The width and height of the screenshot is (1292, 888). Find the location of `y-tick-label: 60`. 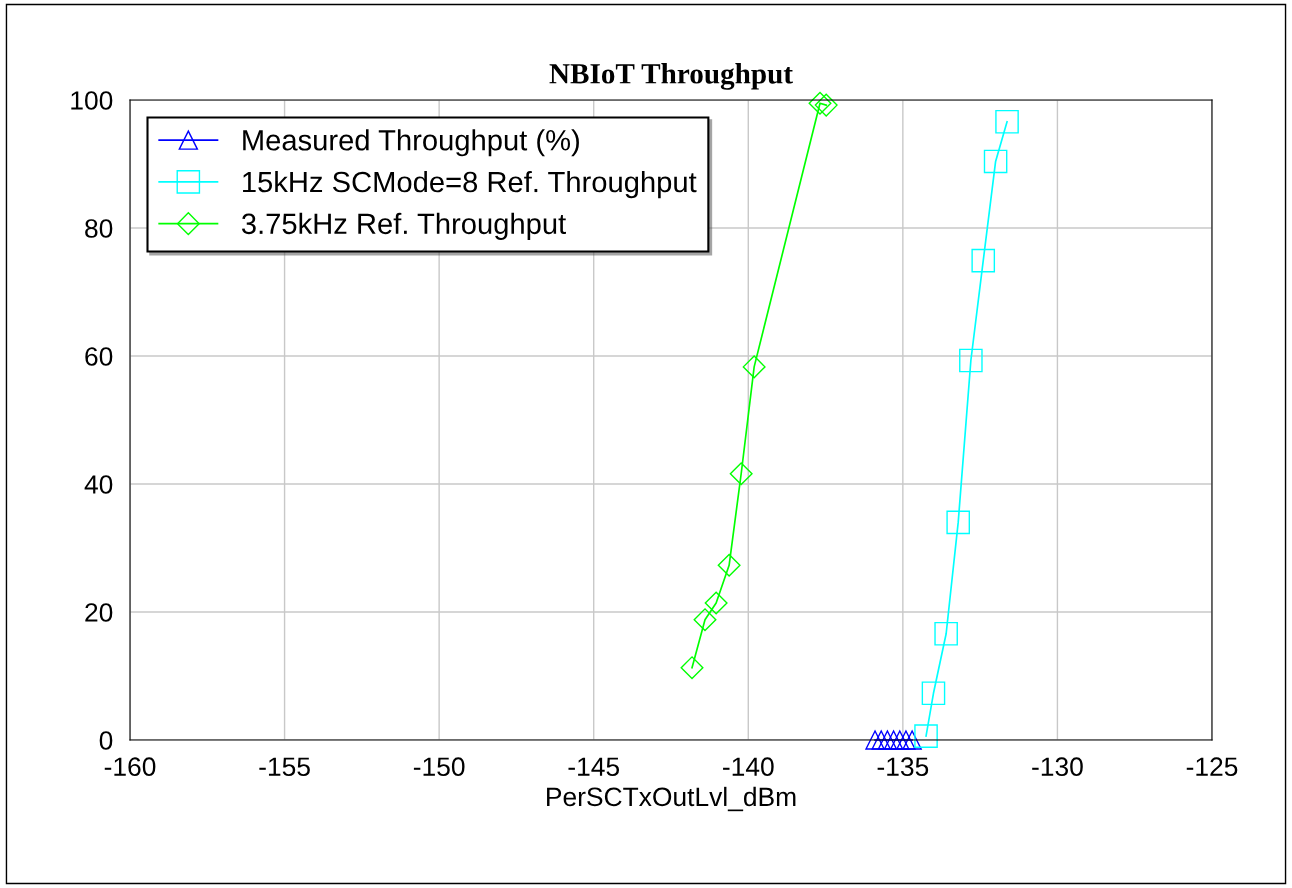

y-tick-label: 60 is located at coordinates (99, 356).